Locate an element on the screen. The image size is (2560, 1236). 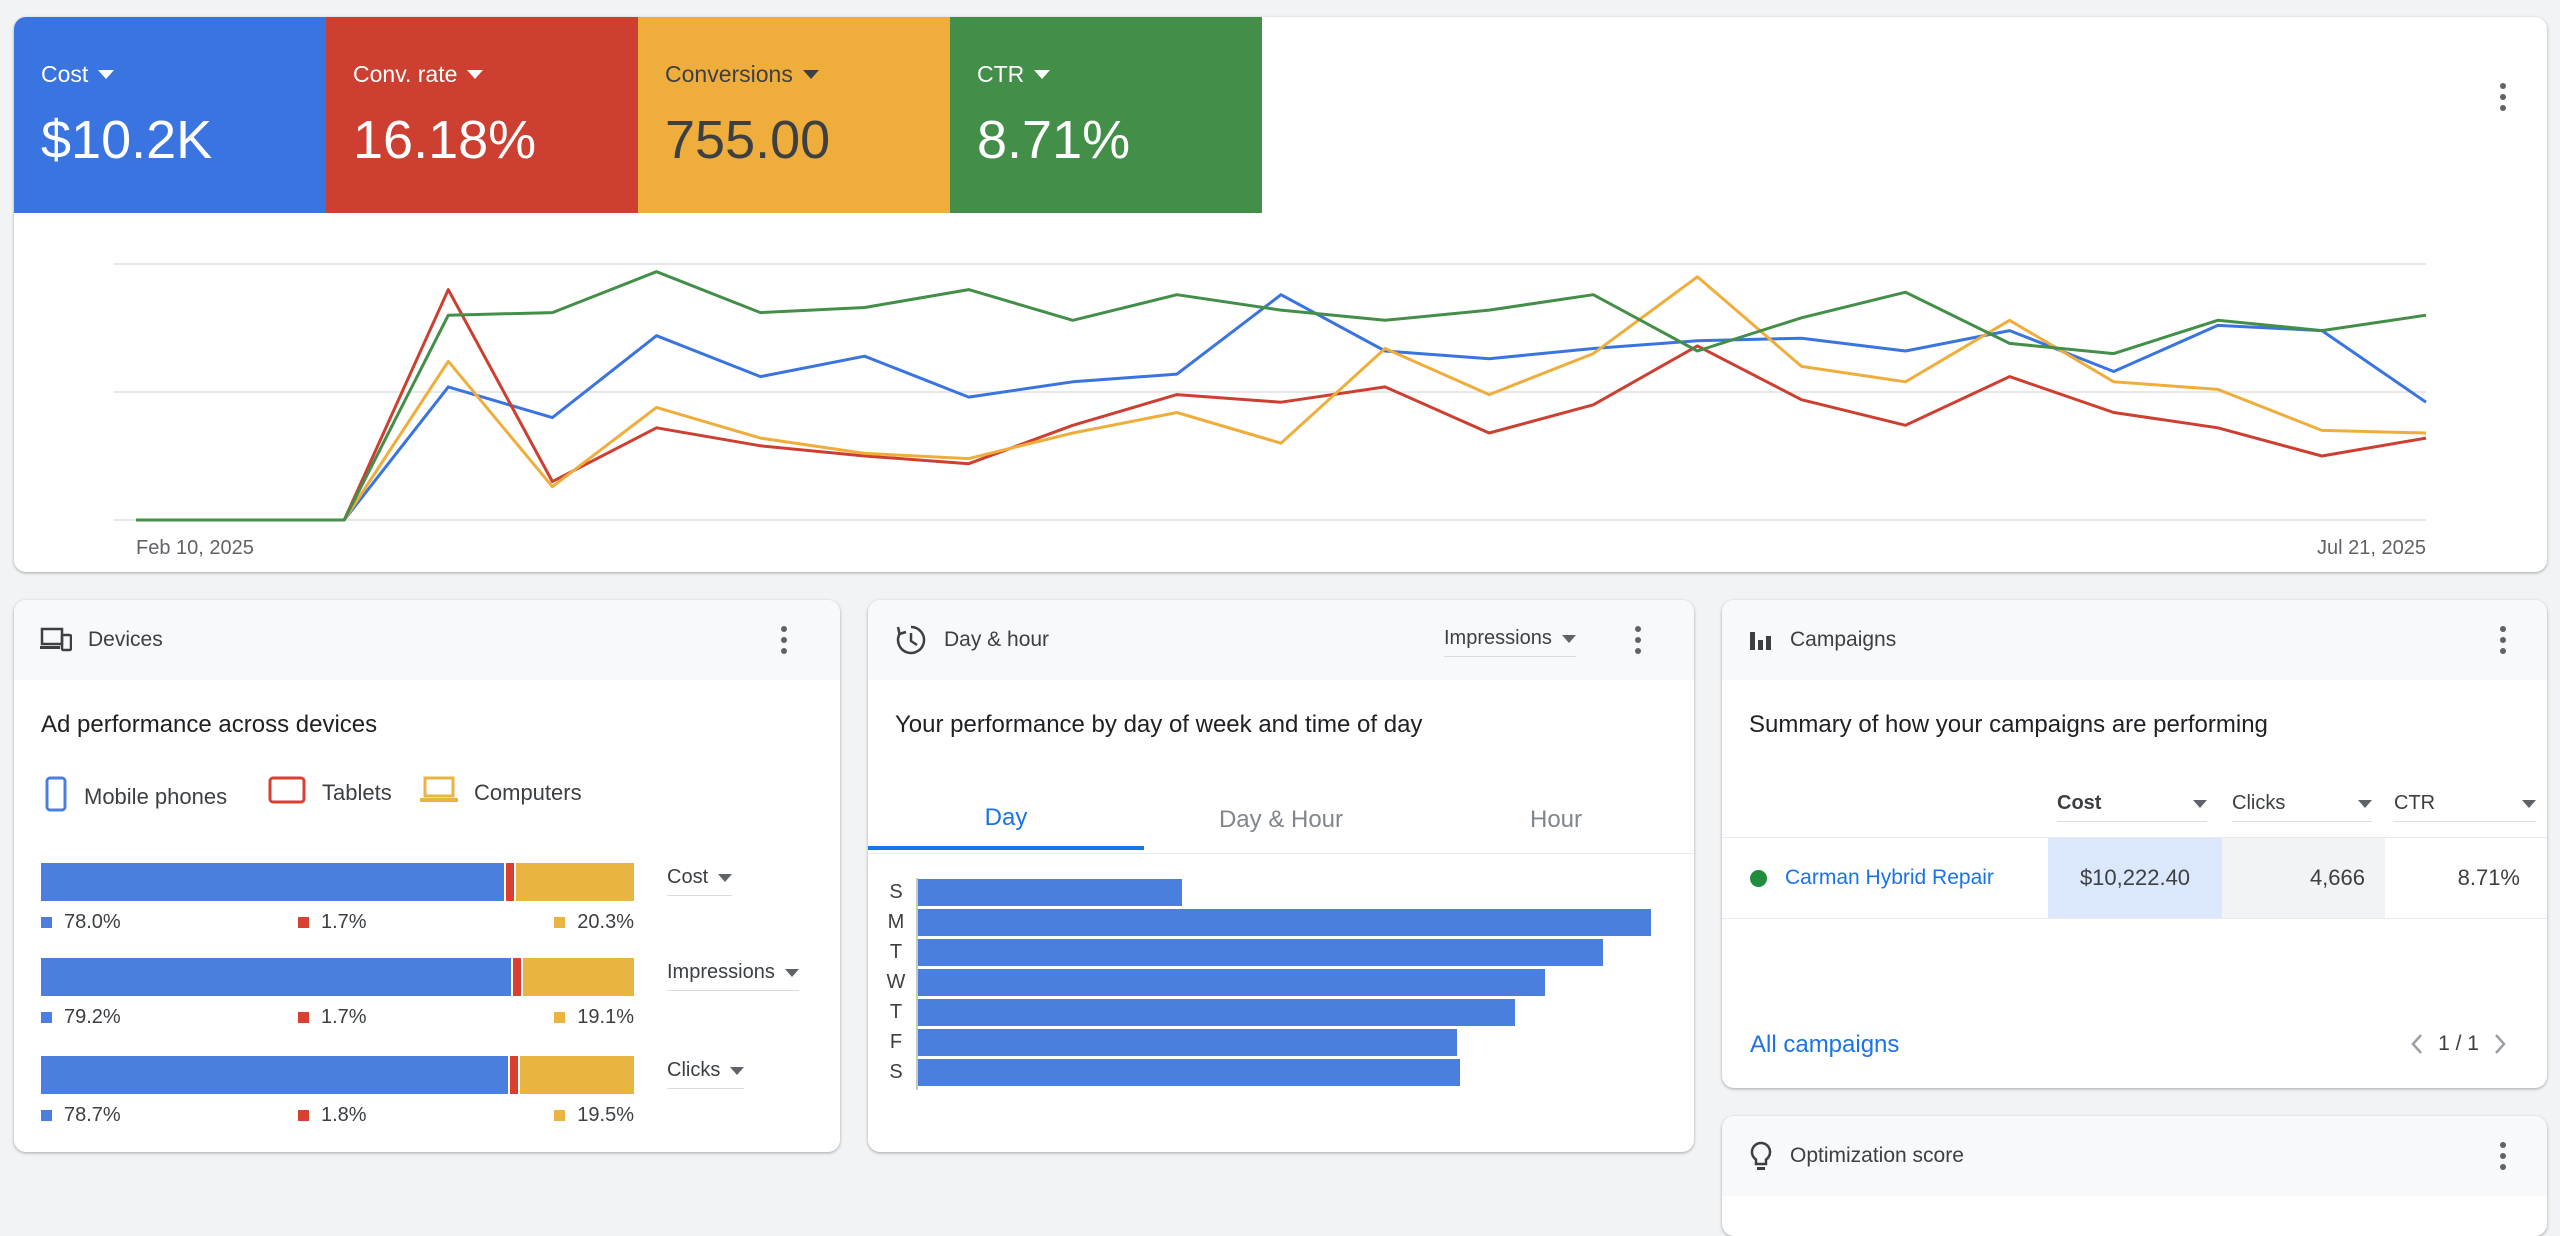
chevron-right-icon is located at coordinates (2500, 1044).